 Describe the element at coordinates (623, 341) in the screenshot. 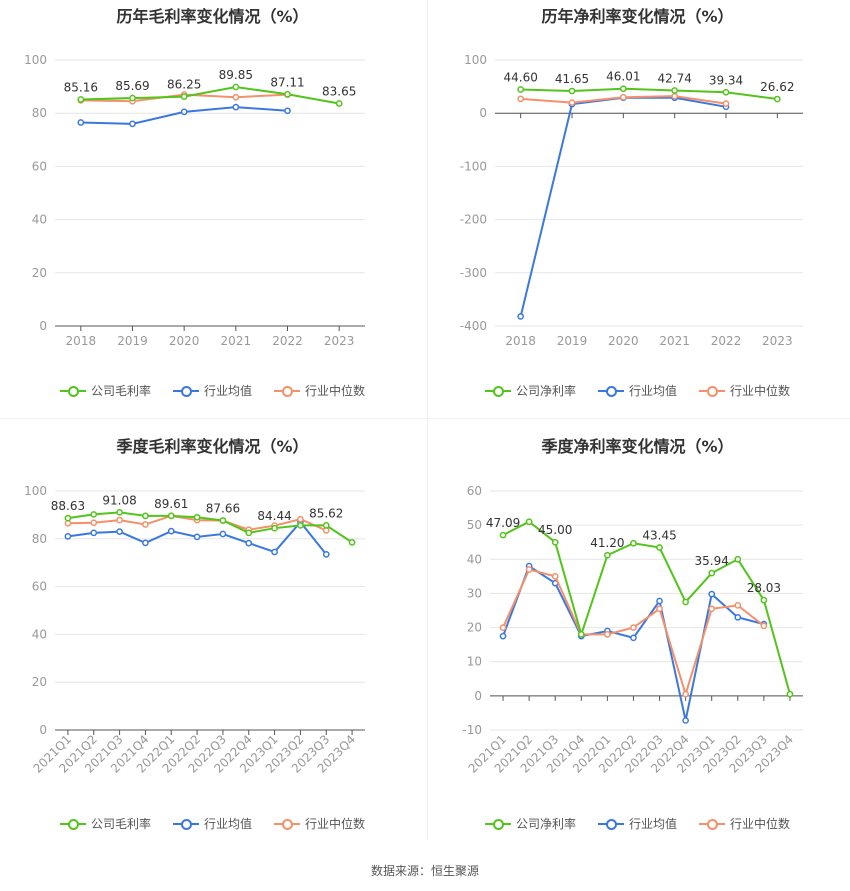

I see `x-tick-label: 2020` at that location.